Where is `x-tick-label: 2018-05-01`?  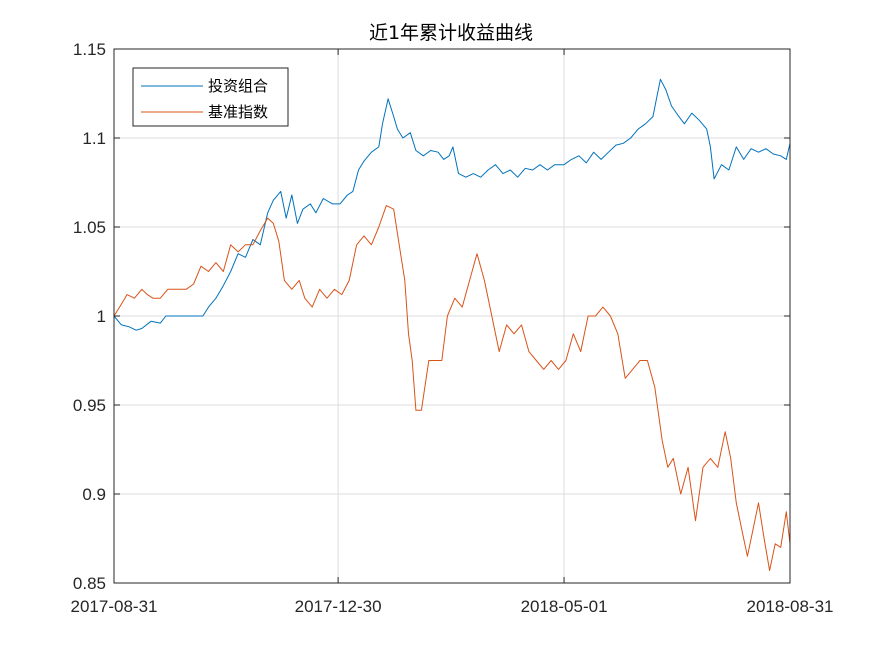
x-tick-label: 2018-05-01 is located at coordinates (564, 606).